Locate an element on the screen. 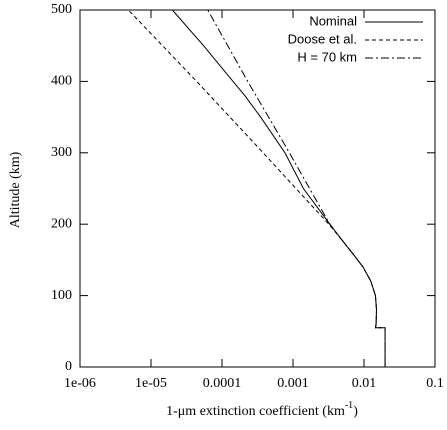 The width and height of the screenshot is (447, 430). y-tick-label: 400 is located at coordinates (61, 81).